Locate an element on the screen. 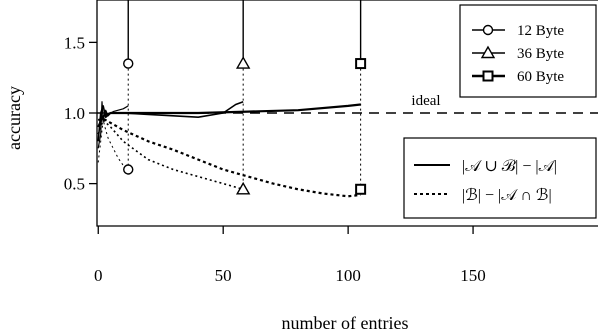  x-tick-label: 100 is located at coordinates (348, 275).